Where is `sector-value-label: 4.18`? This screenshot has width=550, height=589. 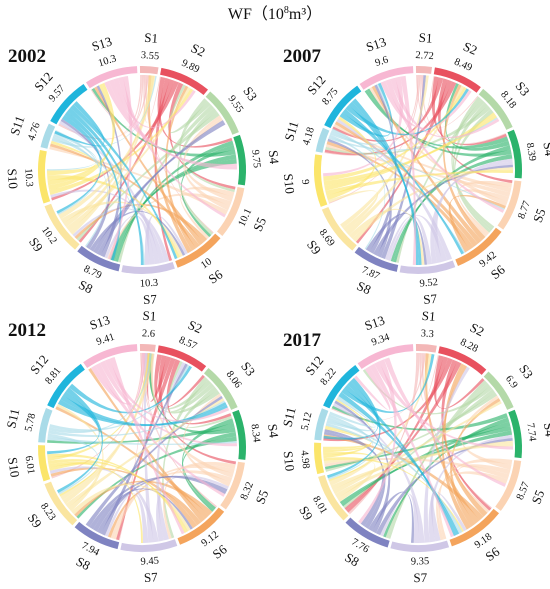
sector-value-label: 4.18 is located at coordinates (309, 136).